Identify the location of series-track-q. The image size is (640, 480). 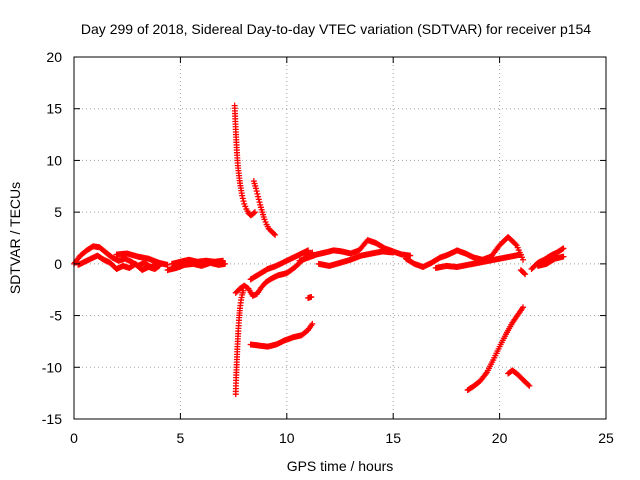
(523, 272).